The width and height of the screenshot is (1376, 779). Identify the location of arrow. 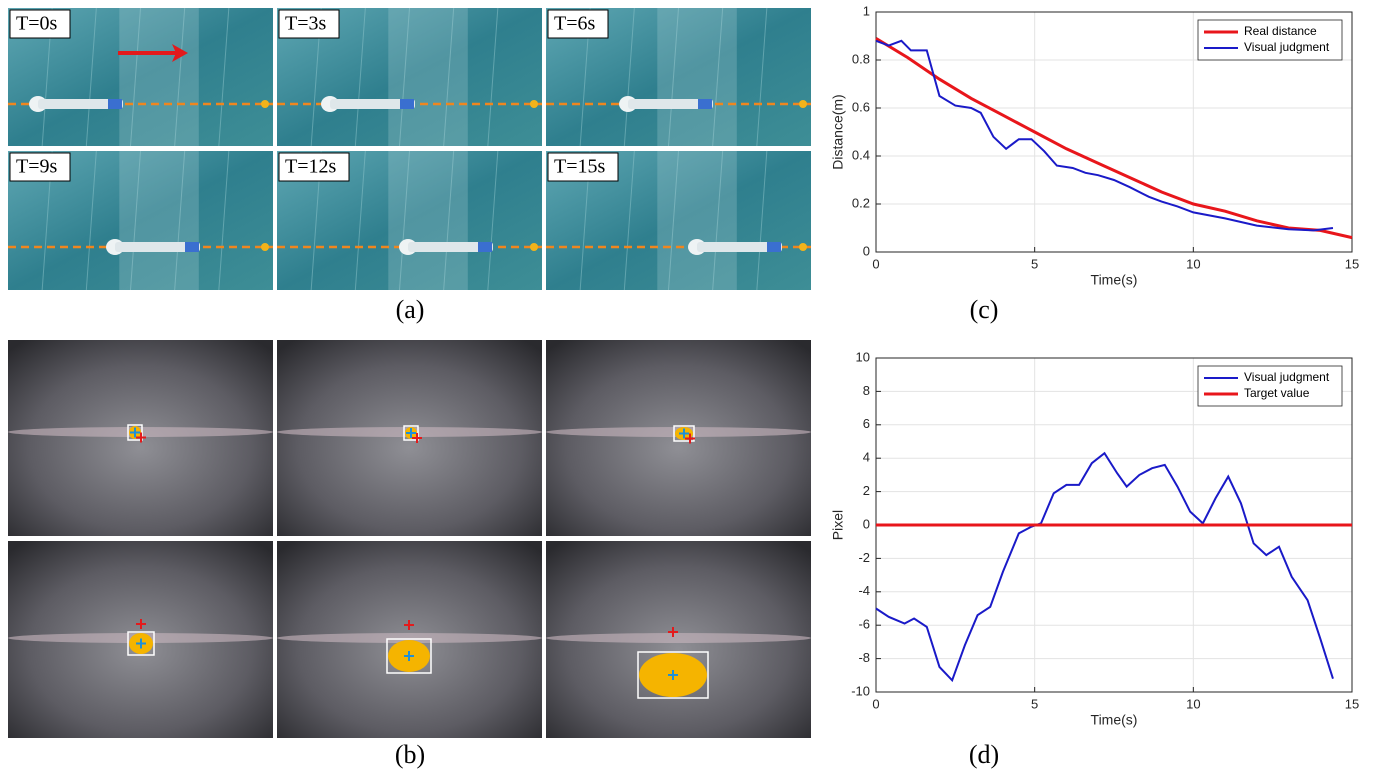
(180, 53).